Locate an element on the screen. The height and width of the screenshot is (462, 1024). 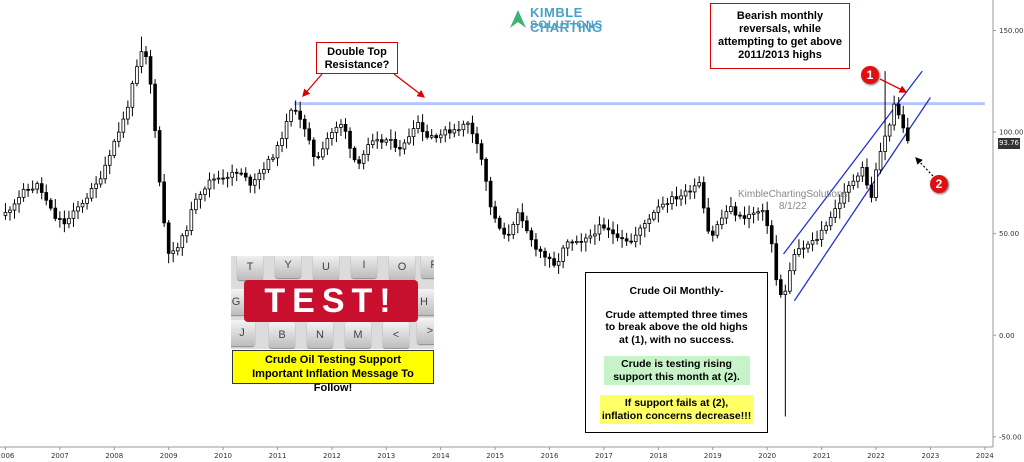
marker-2: 2 is located at coordinates (939, 184).